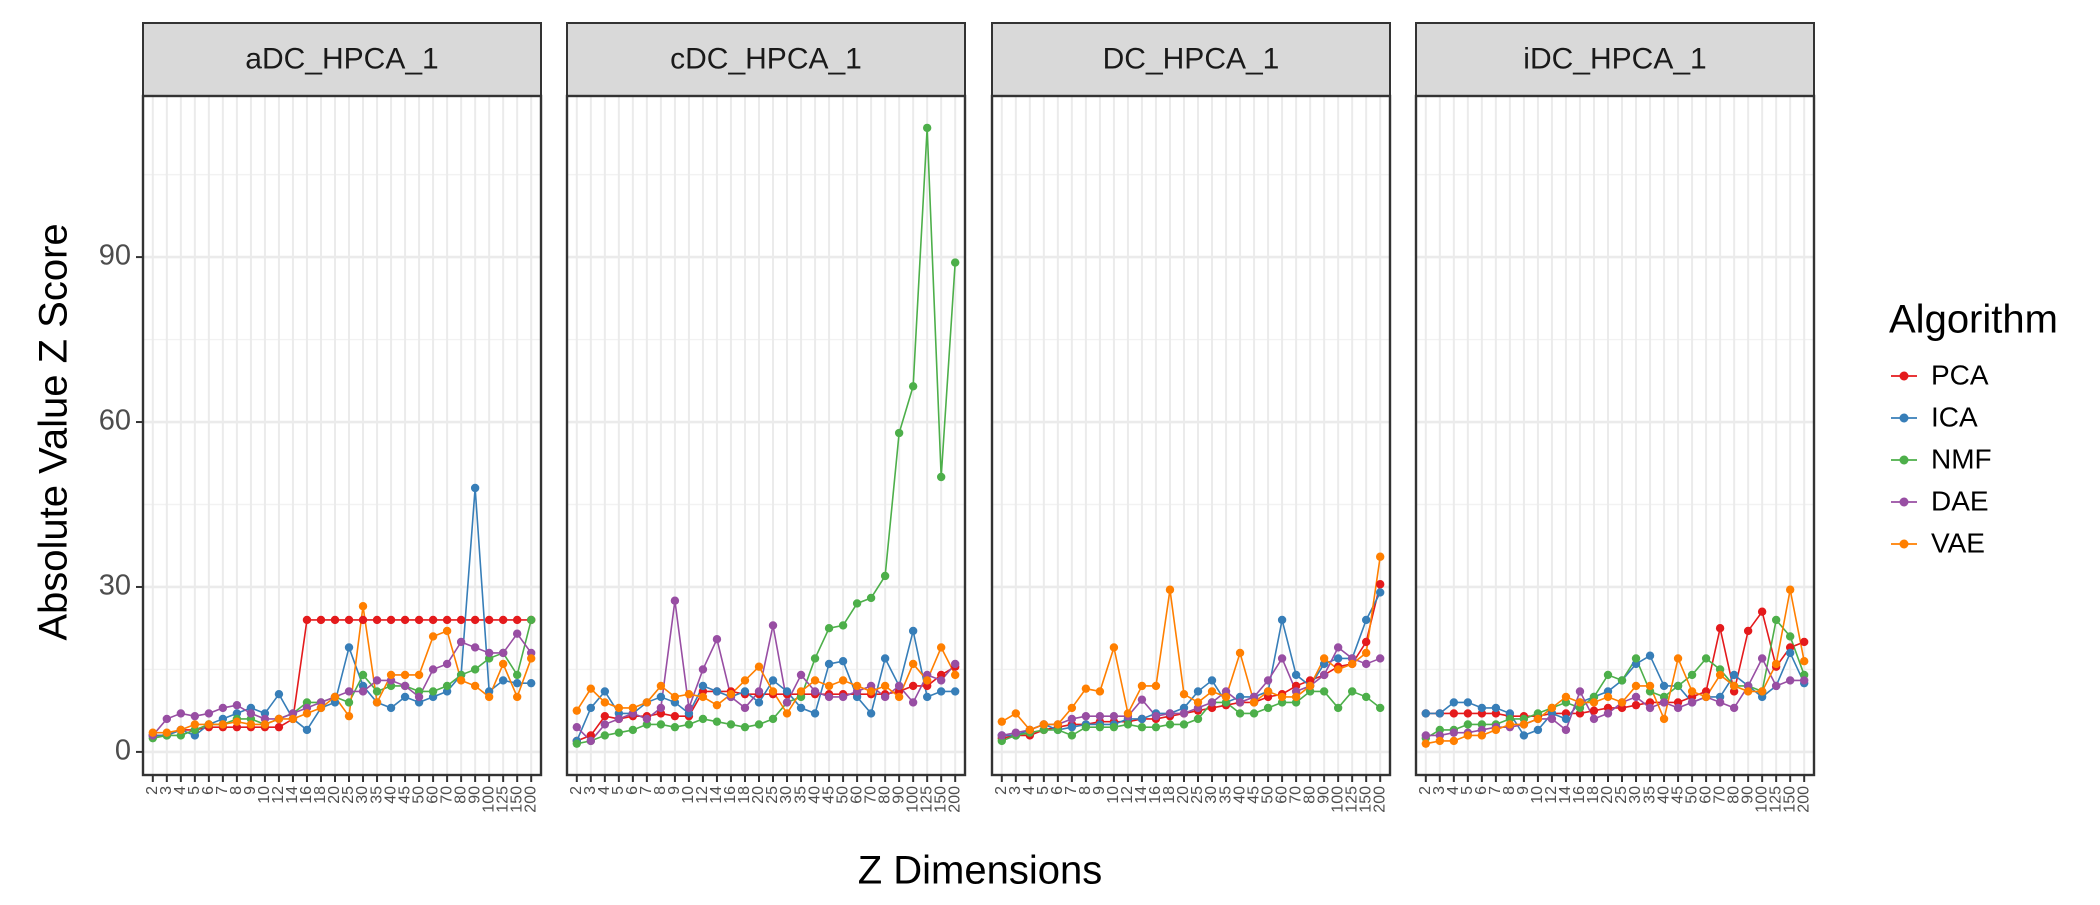 The width and height of the screenshot is (2100, 905). I want to click on panel-background, so click(1191, 435).